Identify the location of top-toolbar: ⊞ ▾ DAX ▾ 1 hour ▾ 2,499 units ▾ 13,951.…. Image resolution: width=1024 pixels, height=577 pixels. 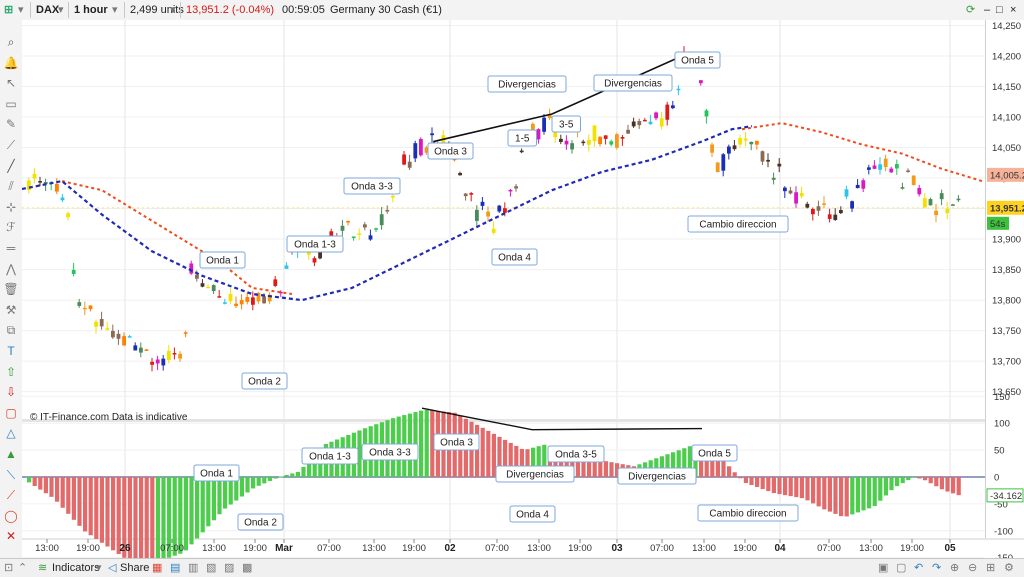
(512, 10).